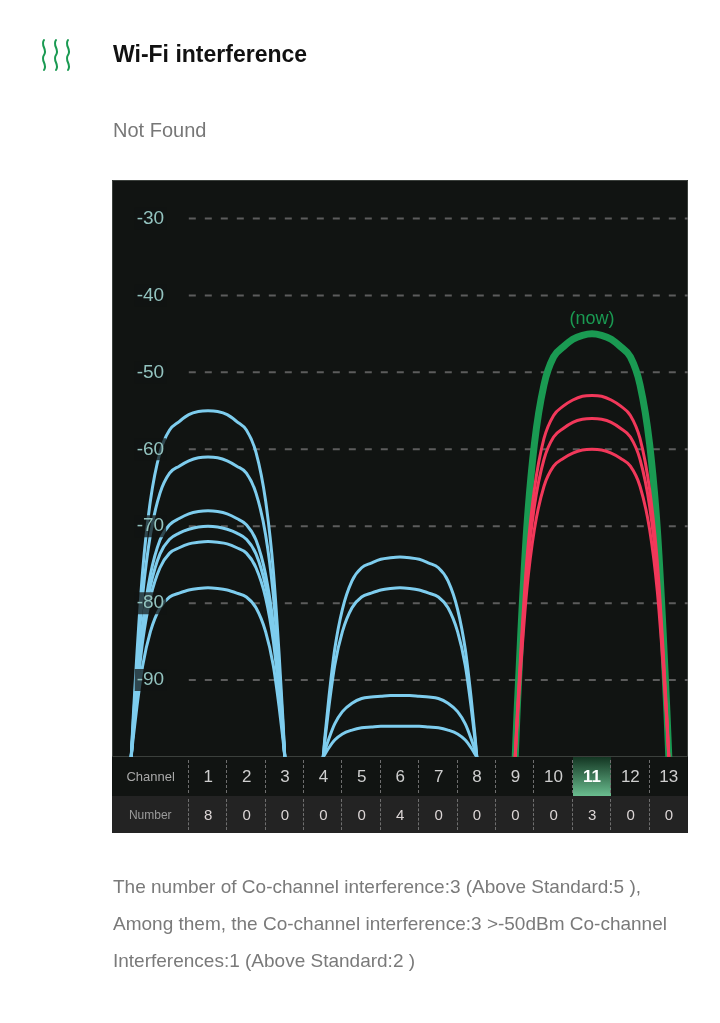  I want to click on x-tick-label: 7, so click(438, 776).